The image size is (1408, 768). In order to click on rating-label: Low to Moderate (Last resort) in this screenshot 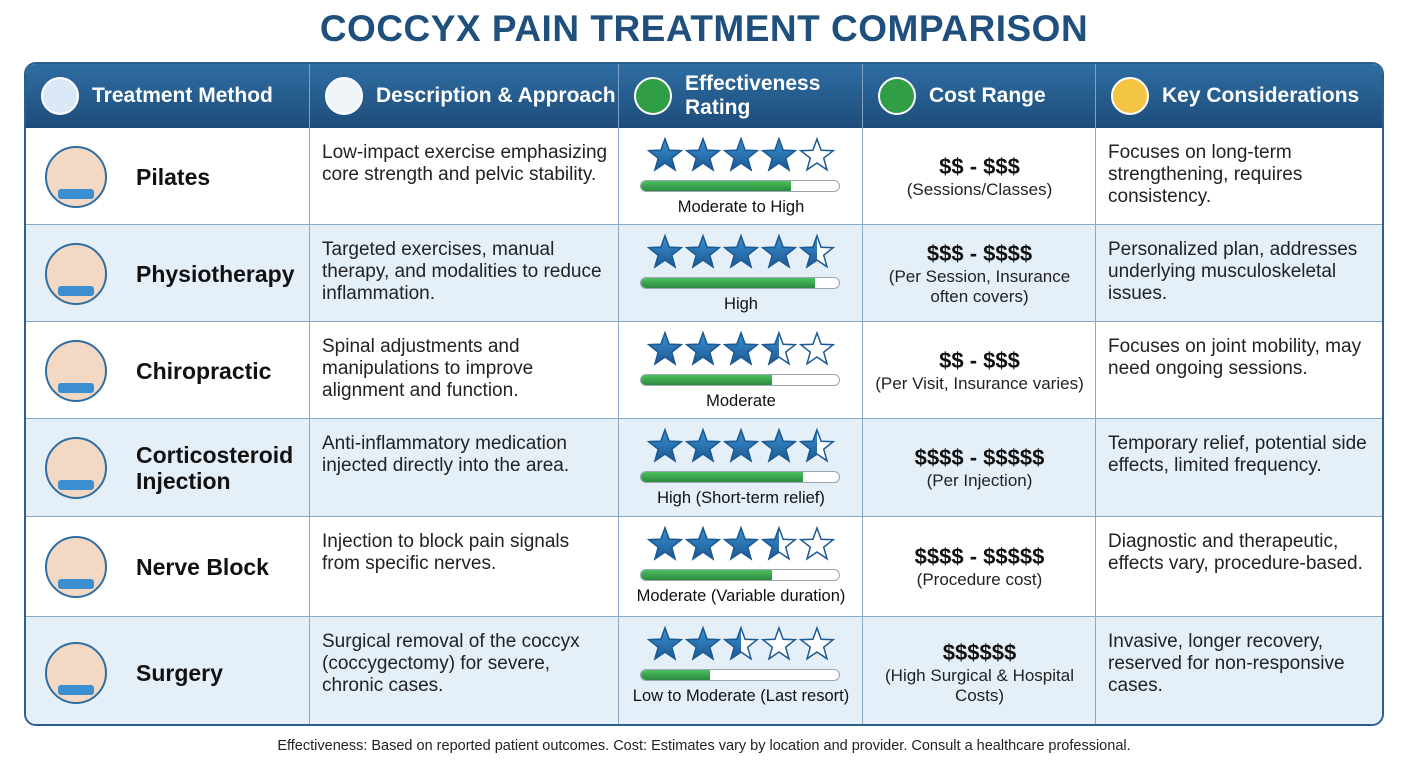, I will do `click(741, 696)`.